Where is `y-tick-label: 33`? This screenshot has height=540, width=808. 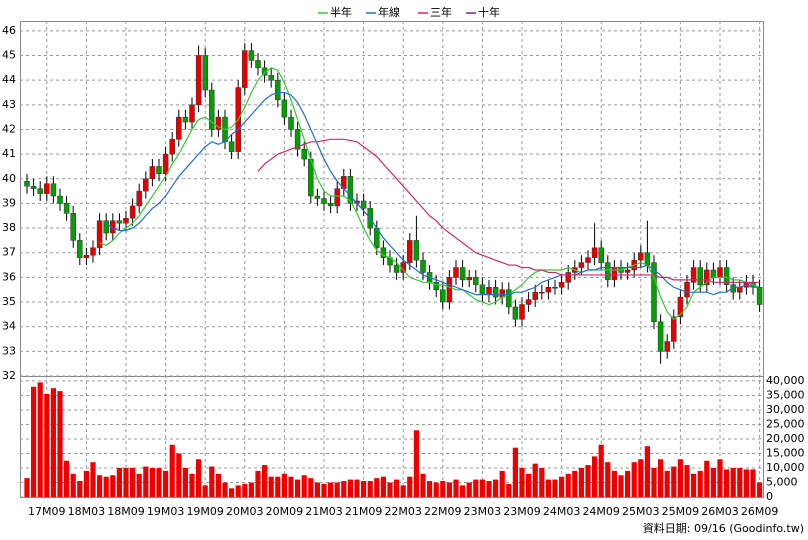 y-tick-label: 33 is located at coordinates (9, 350).